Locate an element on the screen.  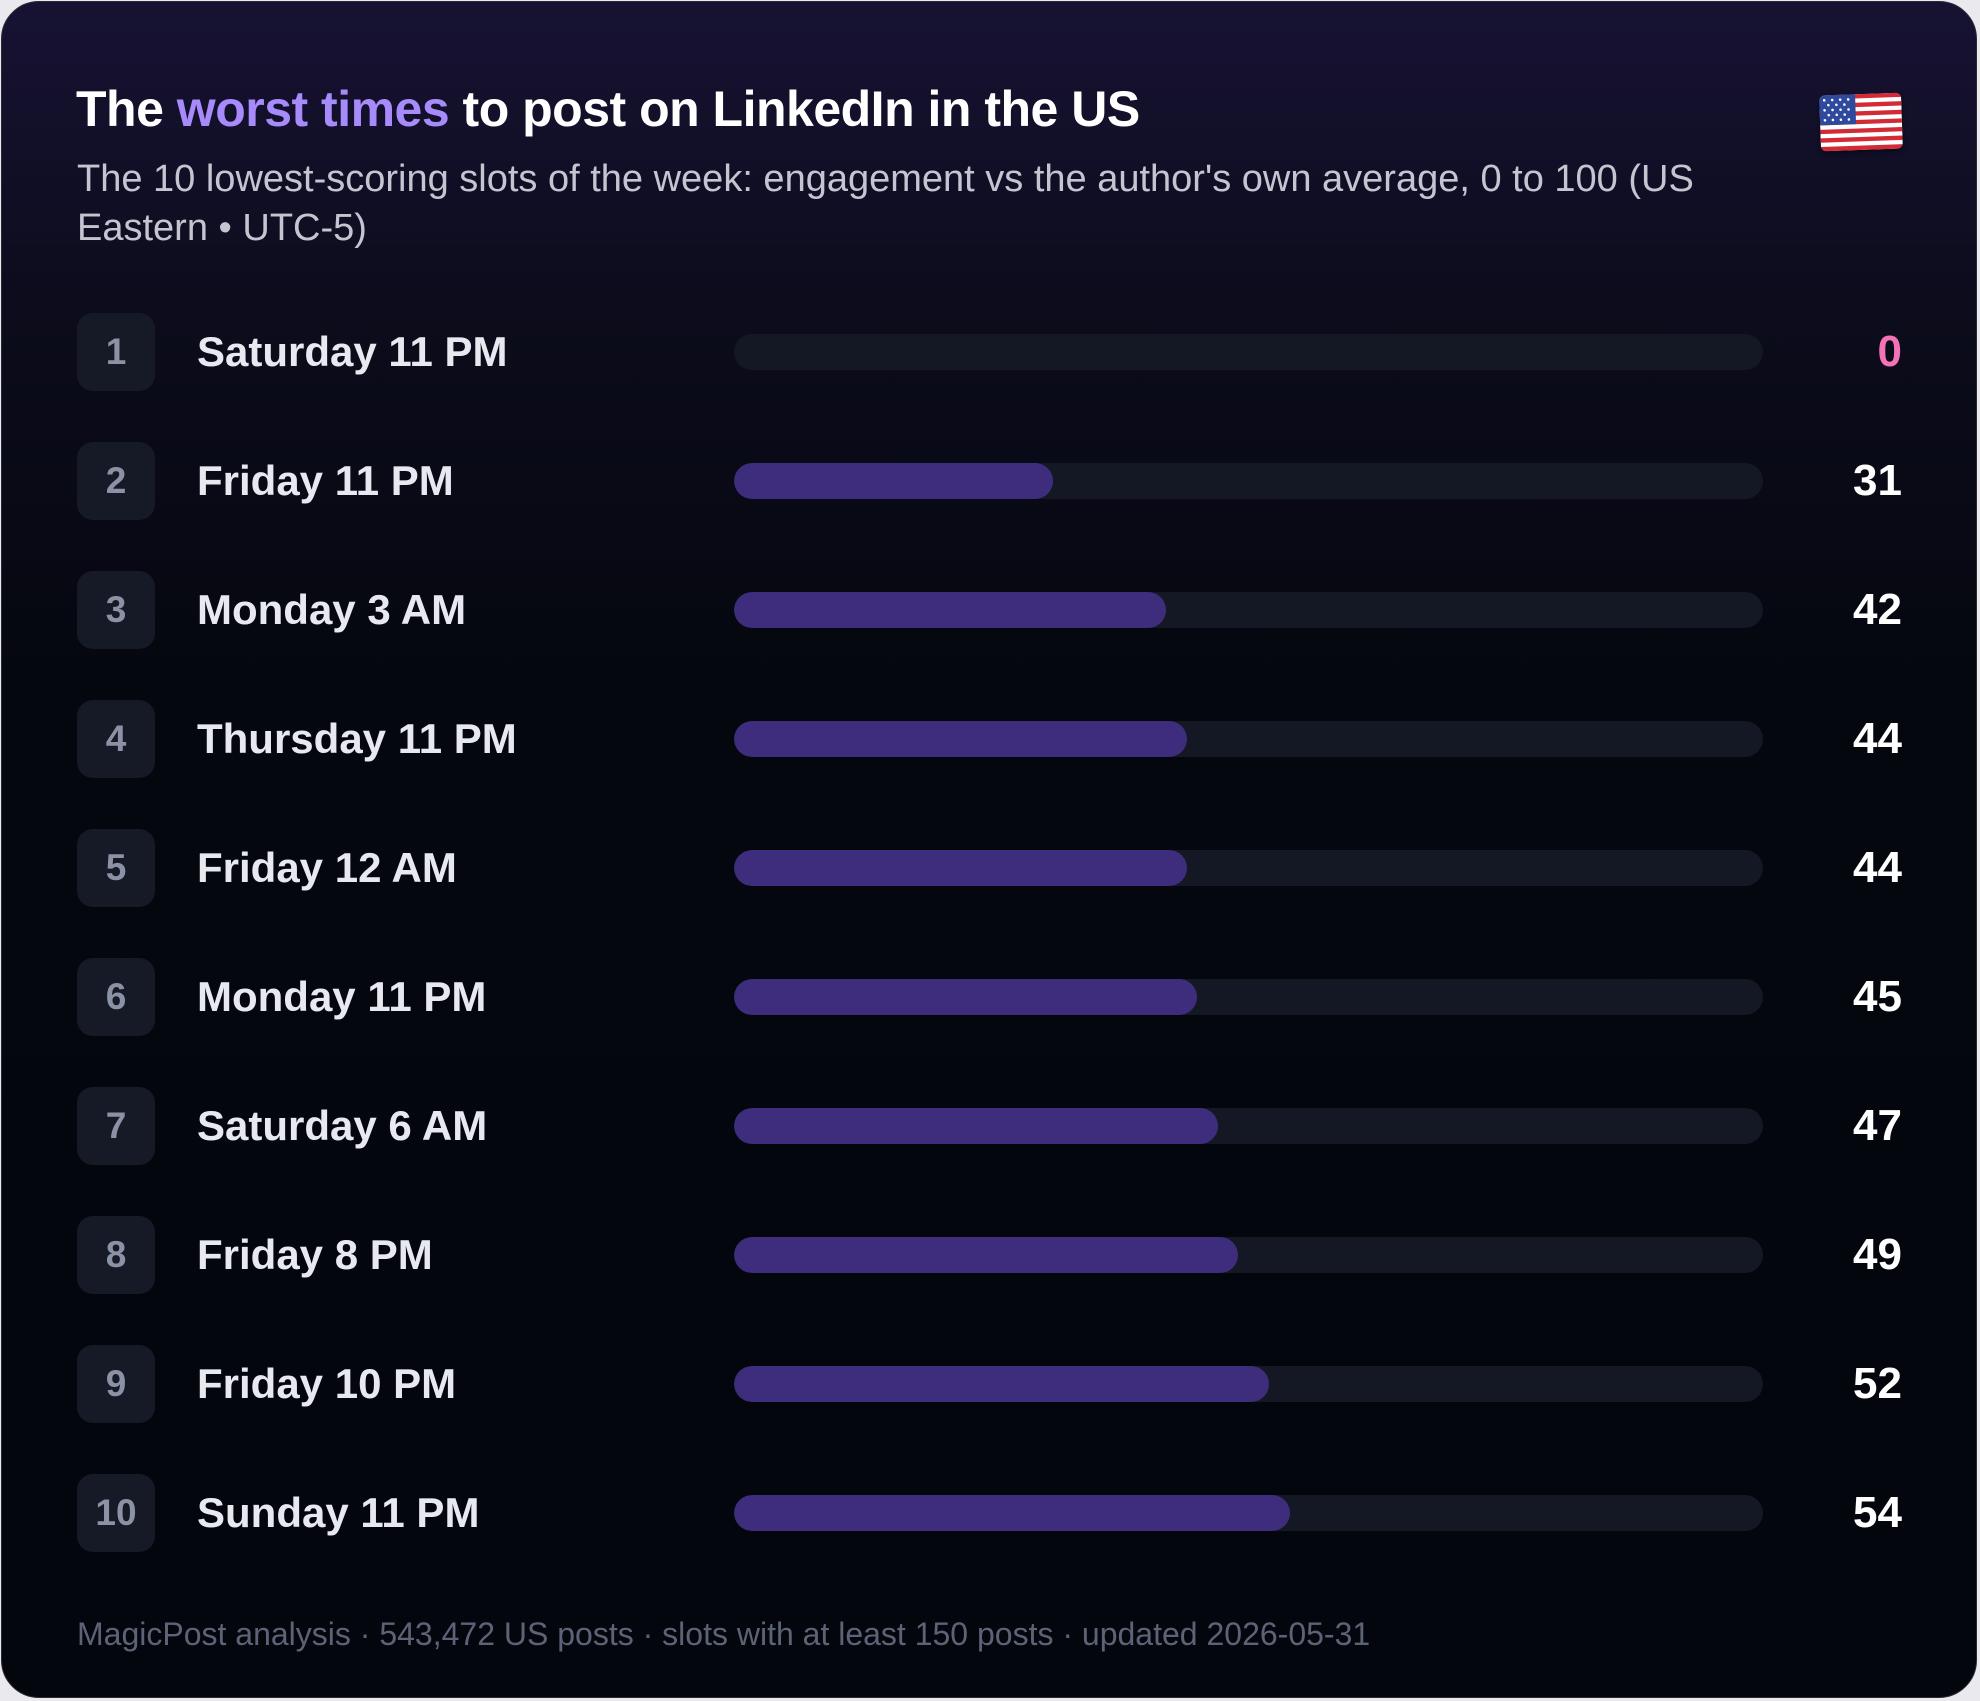
score-value: 47 is located at coordinates (1877, 1125).